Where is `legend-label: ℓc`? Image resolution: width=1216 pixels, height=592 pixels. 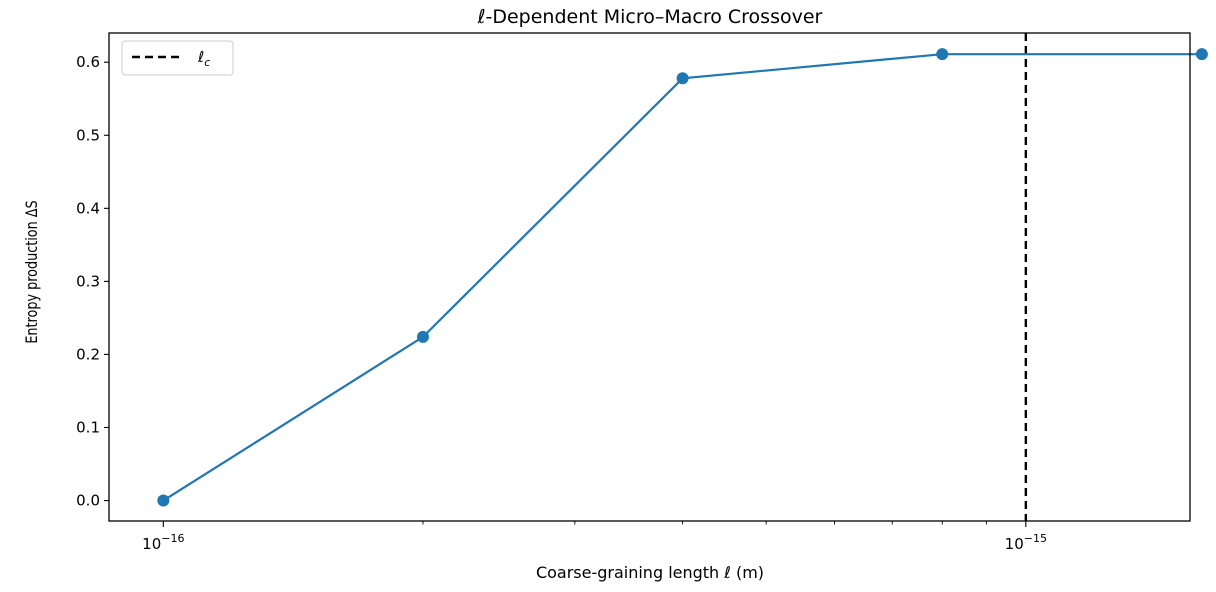 legend-label: ℓc is located at coordinates (203, 58).